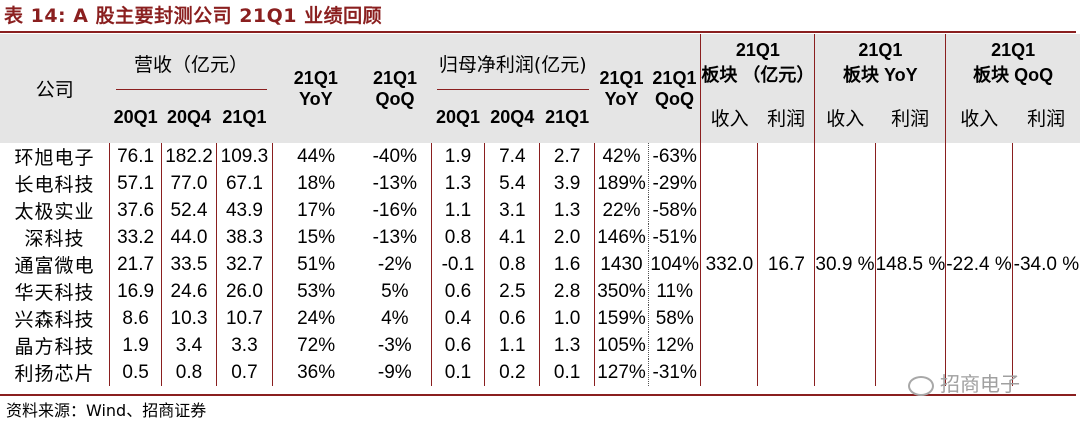  What do you see at coordinates (921, 385) in the screenshot?
I see `wechat-icon` at bounding box center [921, 385].